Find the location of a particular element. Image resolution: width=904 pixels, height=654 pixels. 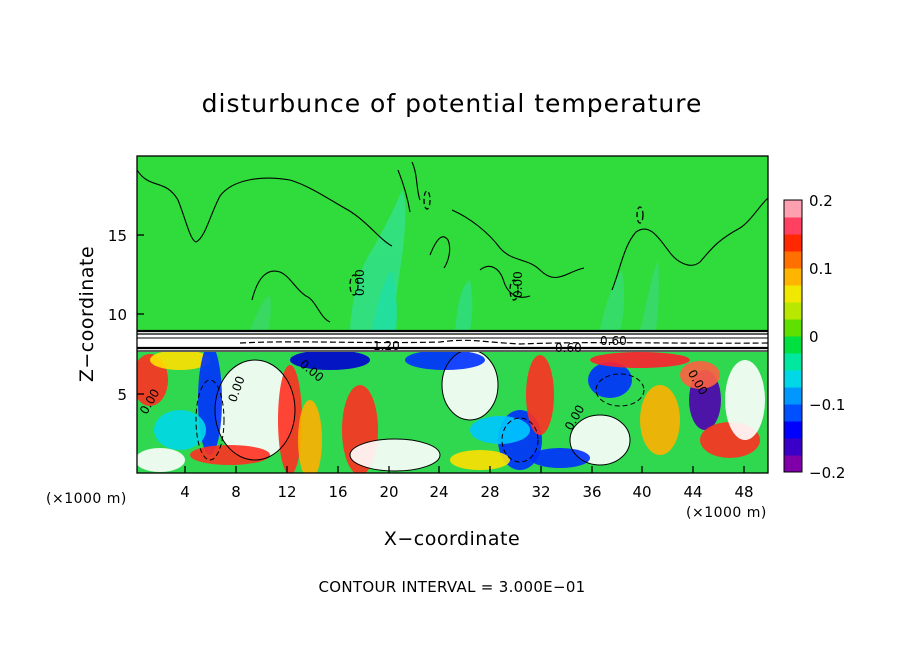

x-tick-label: 16 is located at coordinates (337, 492).